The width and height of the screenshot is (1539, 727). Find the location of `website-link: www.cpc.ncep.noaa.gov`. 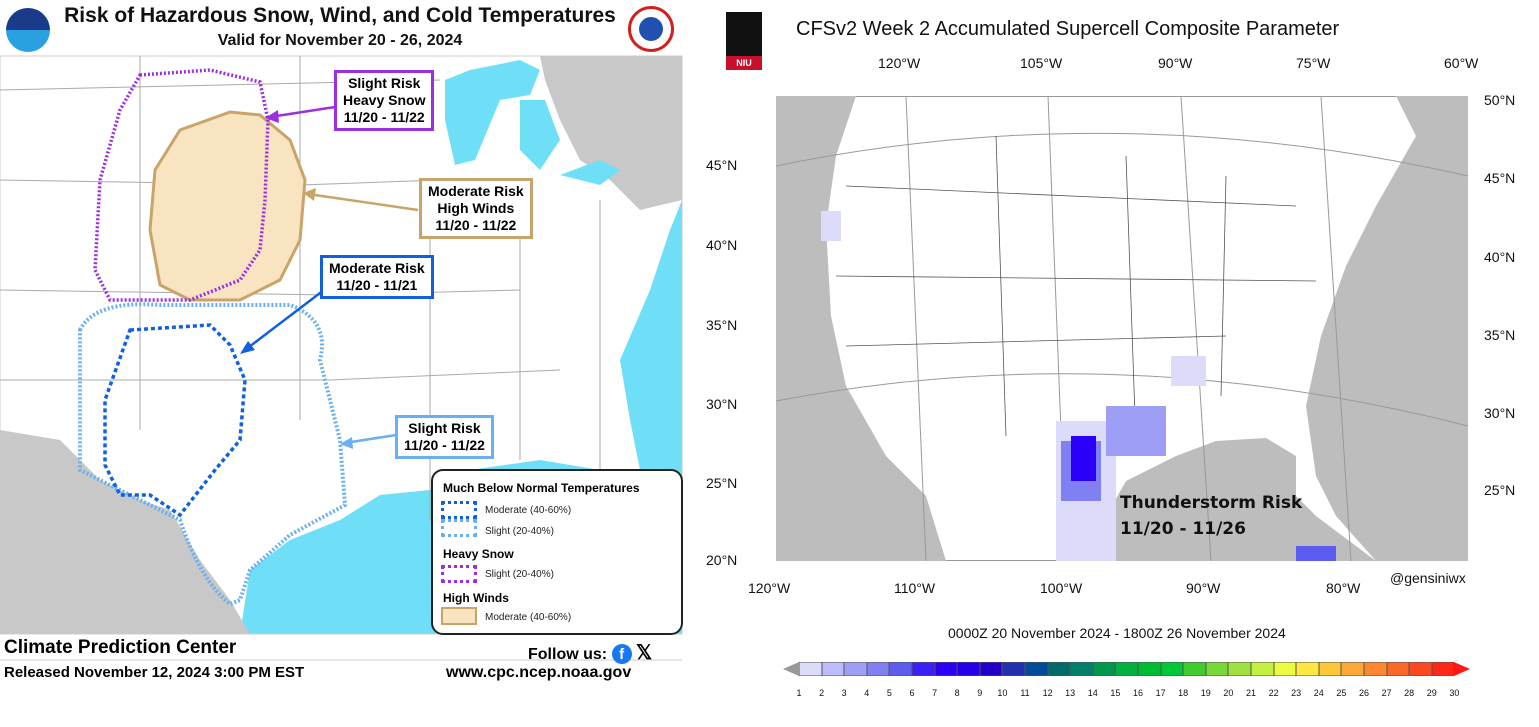

website-link: www.cpc.ncep.noaa.gov is located at coordinates (539, 672).